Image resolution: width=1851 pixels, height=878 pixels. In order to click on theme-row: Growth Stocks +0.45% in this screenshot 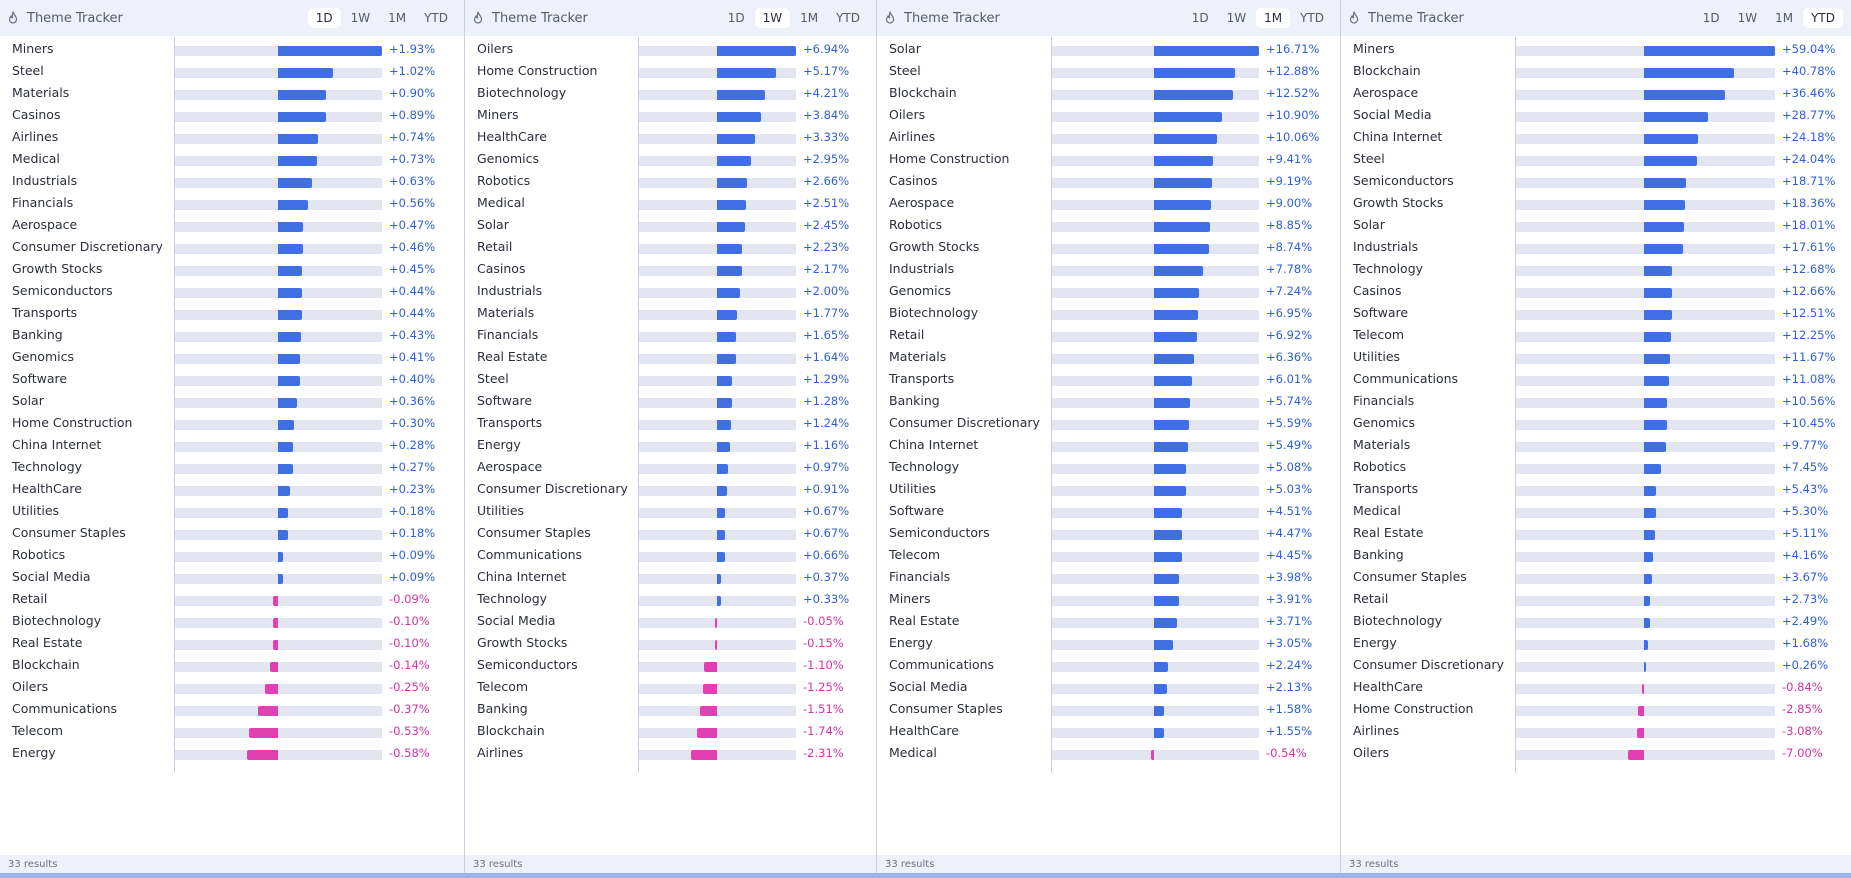, I will do `click(232, 268)`.